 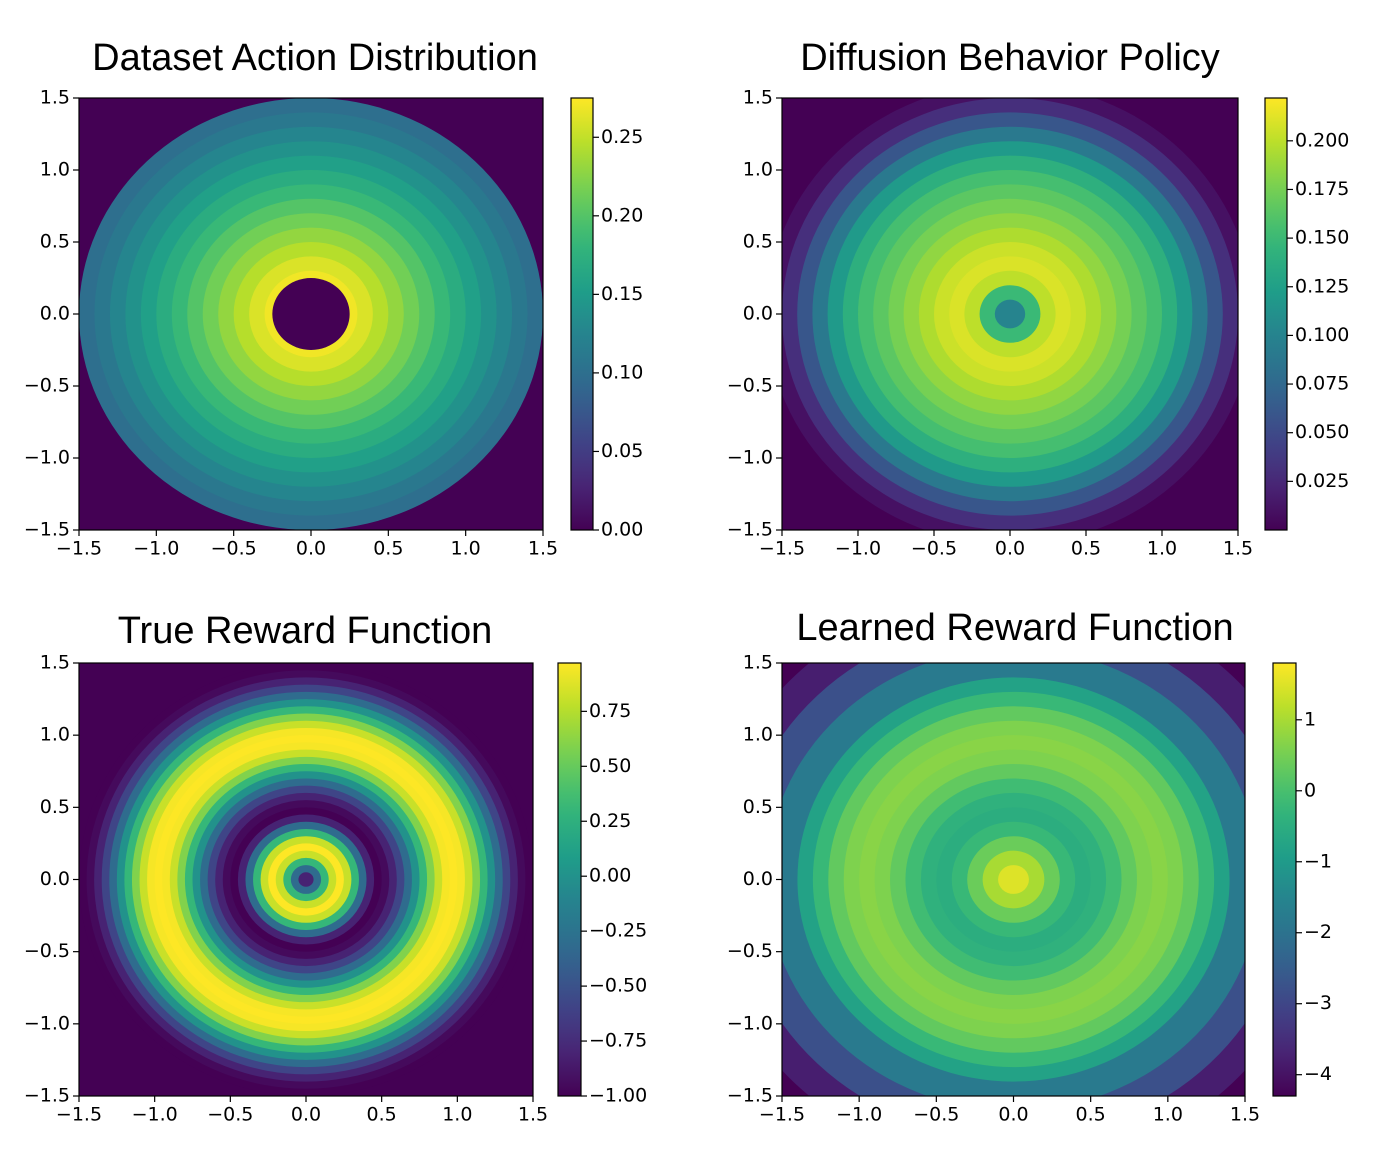 What do you see at coordinates (618, 986) in the screenshot?
I see `colorbar-tick-label: −0.50` at bounding box center [618, 986].